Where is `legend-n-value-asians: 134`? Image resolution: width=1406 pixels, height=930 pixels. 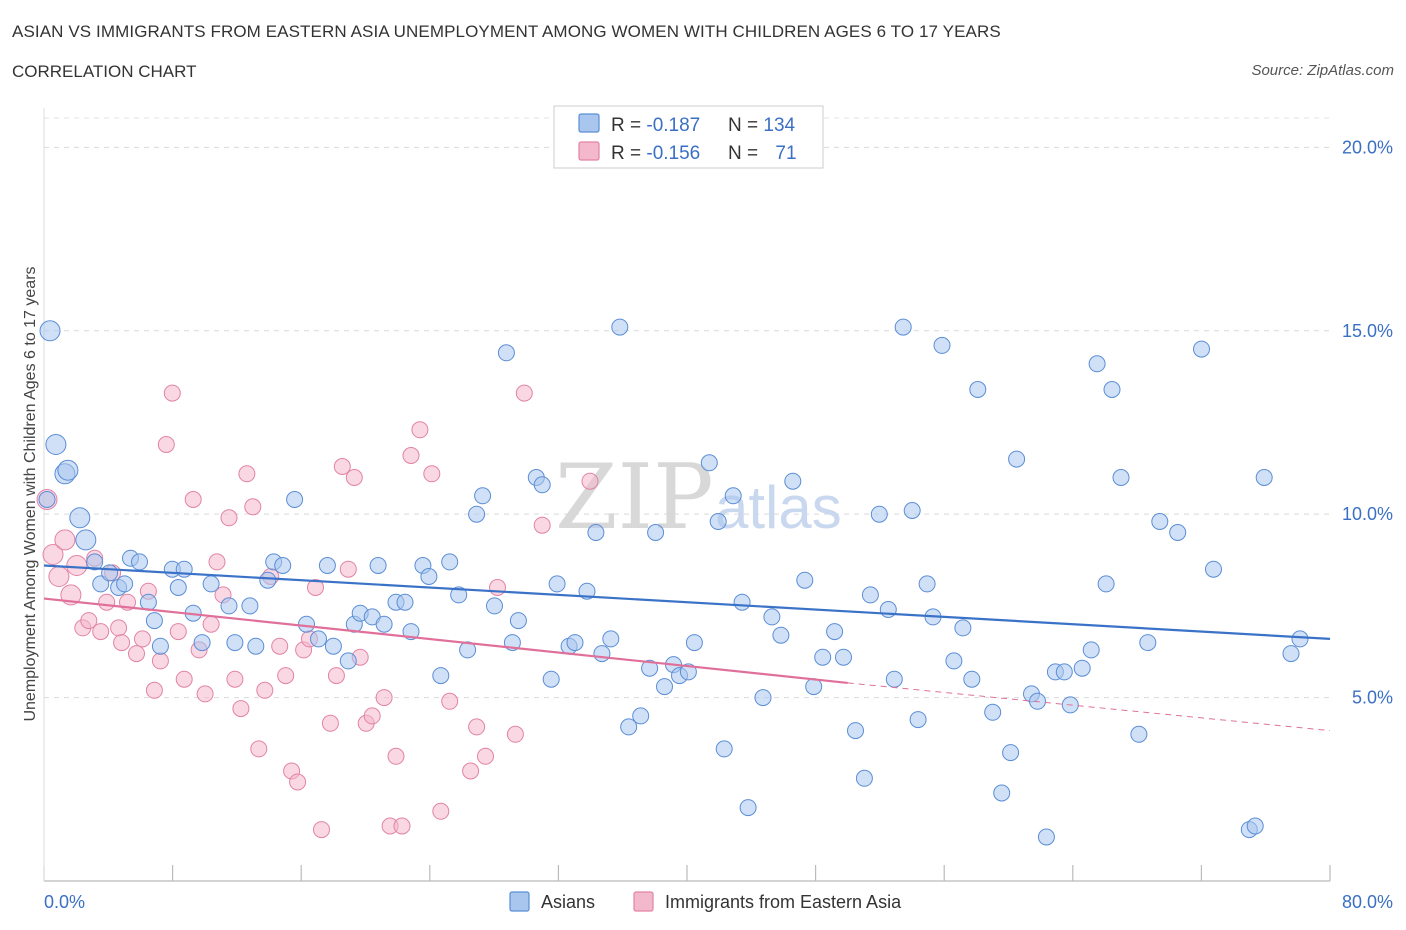 legend-n-value-asians: 134 is located at coordinates (779, 125).